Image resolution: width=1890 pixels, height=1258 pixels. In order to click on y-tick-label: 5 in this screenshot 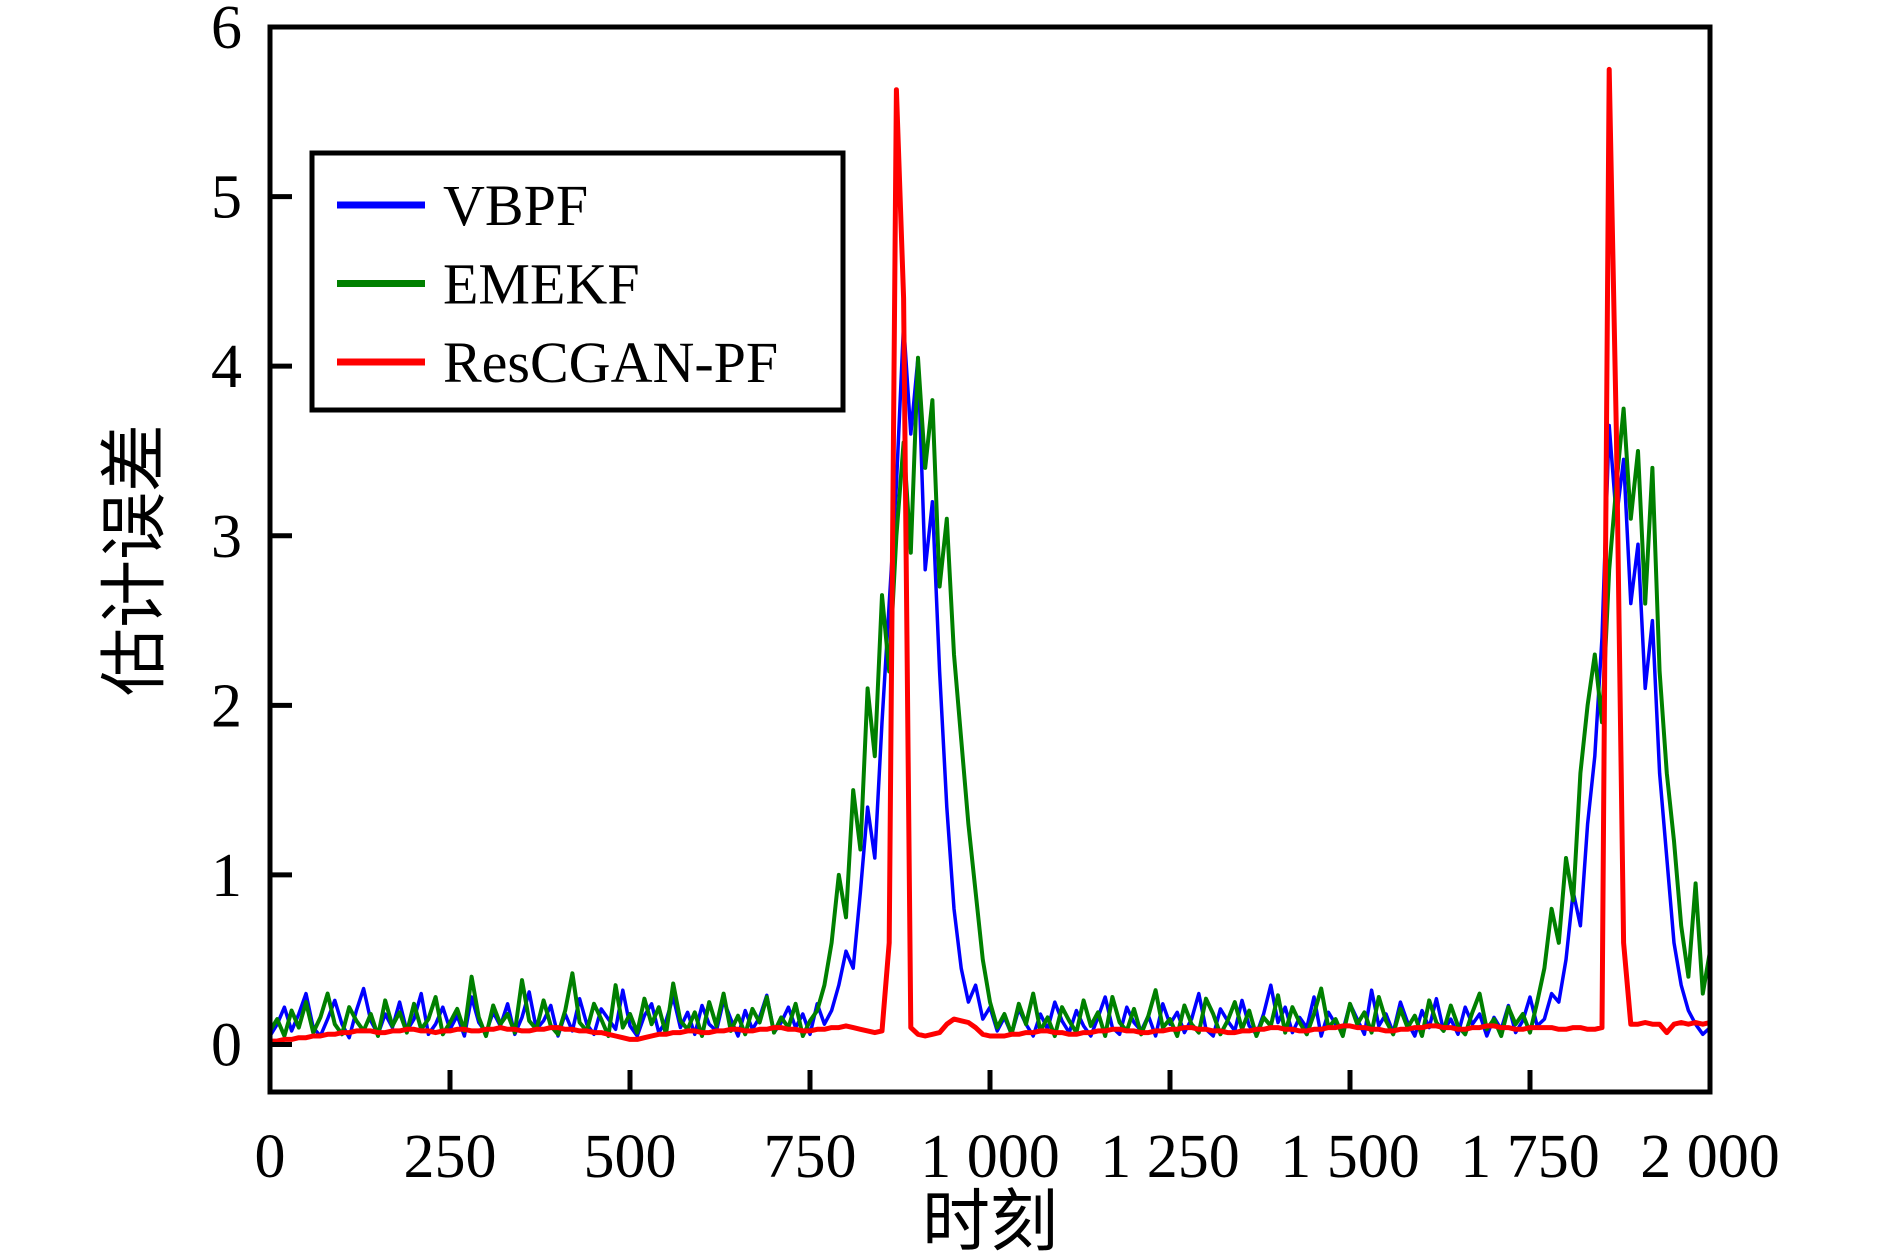, I will do `click(226, 198)`.